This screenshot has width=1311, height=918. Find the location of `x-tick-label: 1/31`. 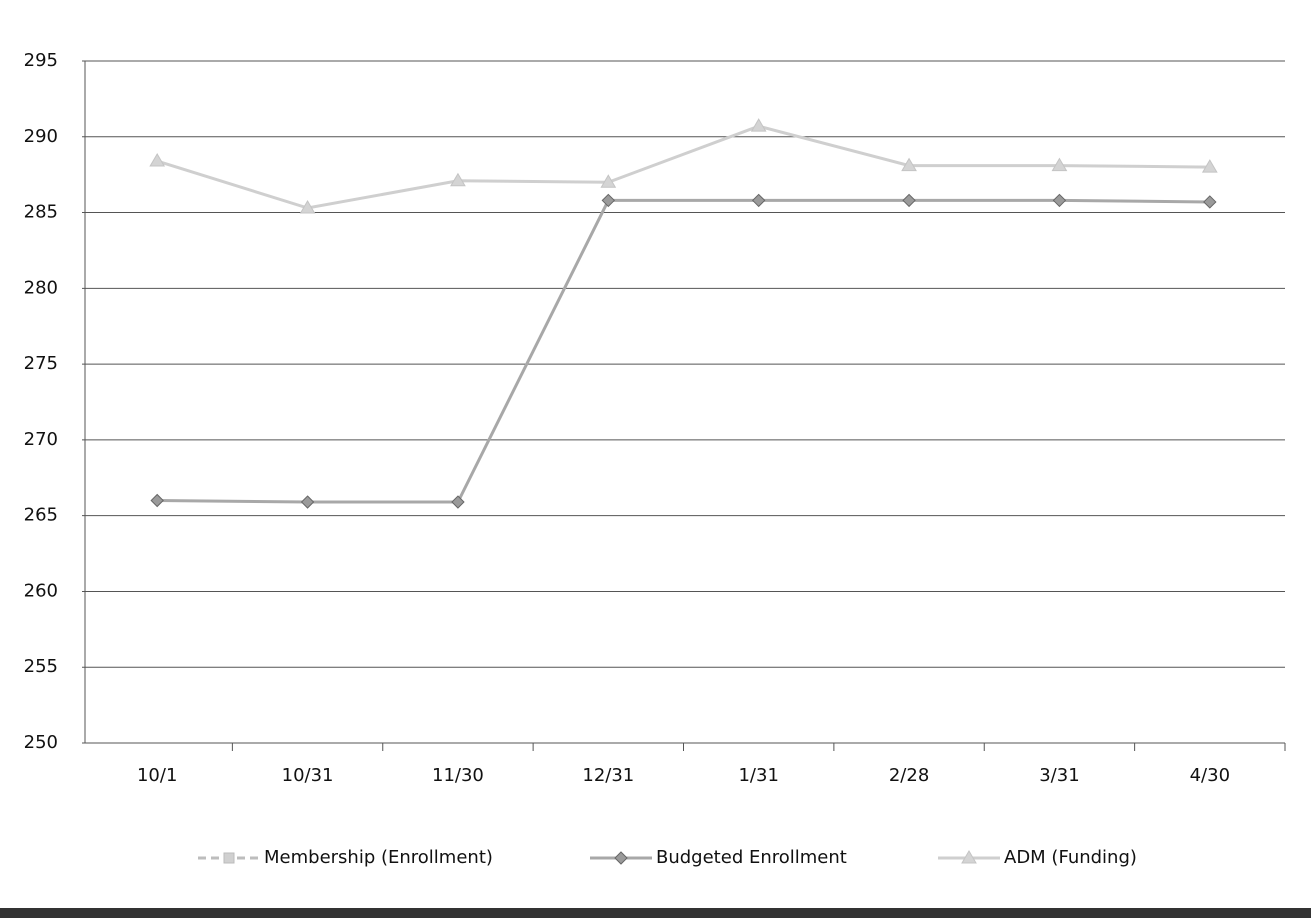

x-tick-label: 1/31 is located at coordinates (758, 775).